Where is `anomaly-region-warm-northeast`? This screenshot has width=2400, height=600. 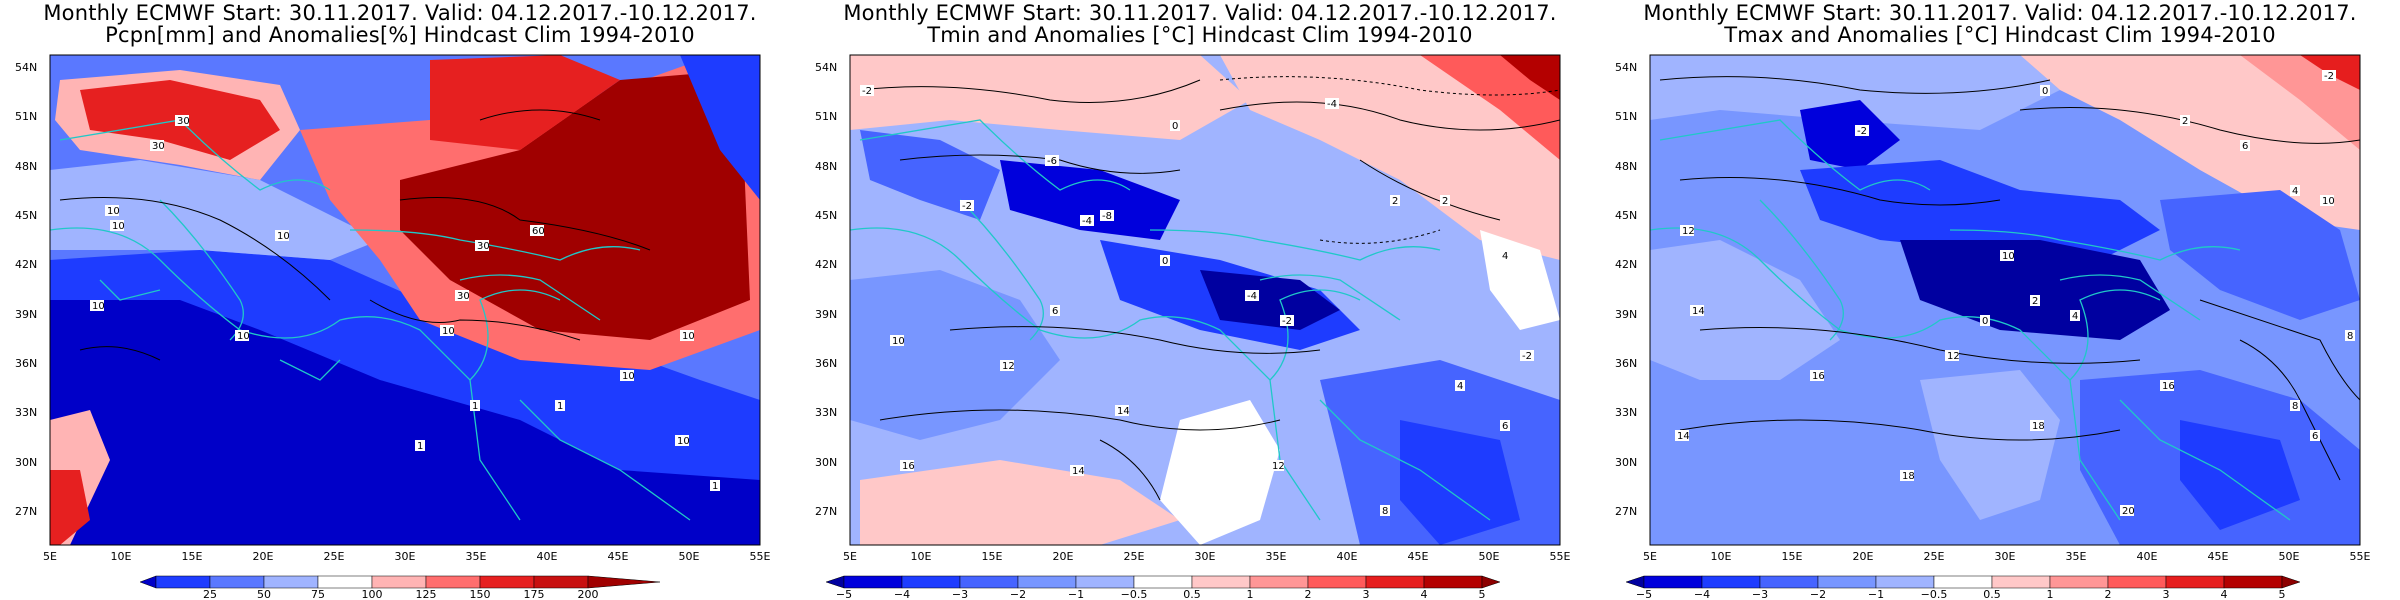
anomaly-region-warm-northeast is located at coordinates (1390, 157).